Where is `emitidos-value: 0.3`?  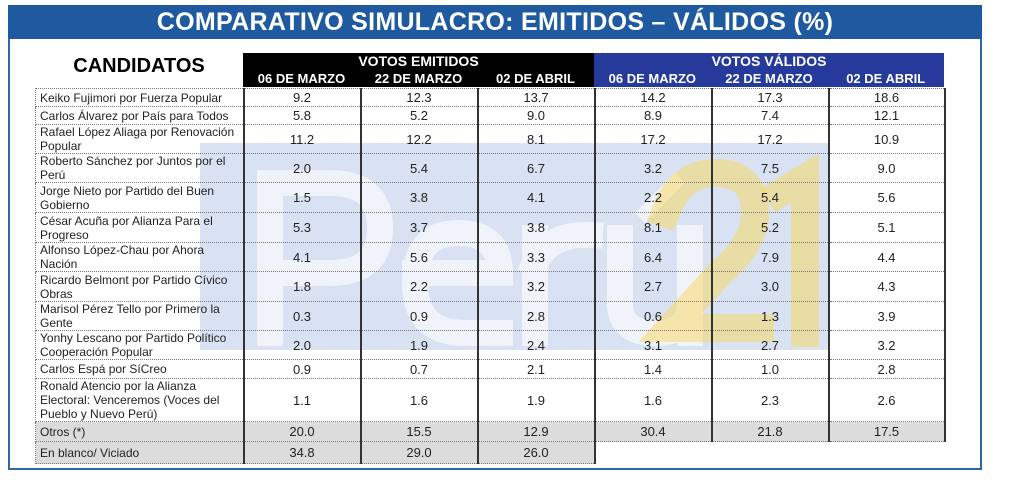
emitidos-value: 0.3 is located at coordinates (302, 316).